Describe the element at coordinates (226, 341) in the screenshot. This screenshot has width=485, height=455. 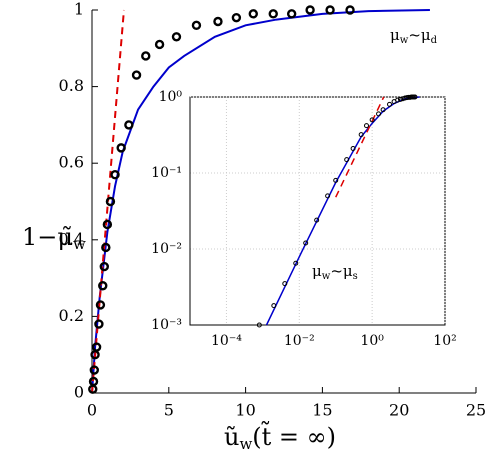
I see `x-tick-label: 10⁻⁴` at that location.